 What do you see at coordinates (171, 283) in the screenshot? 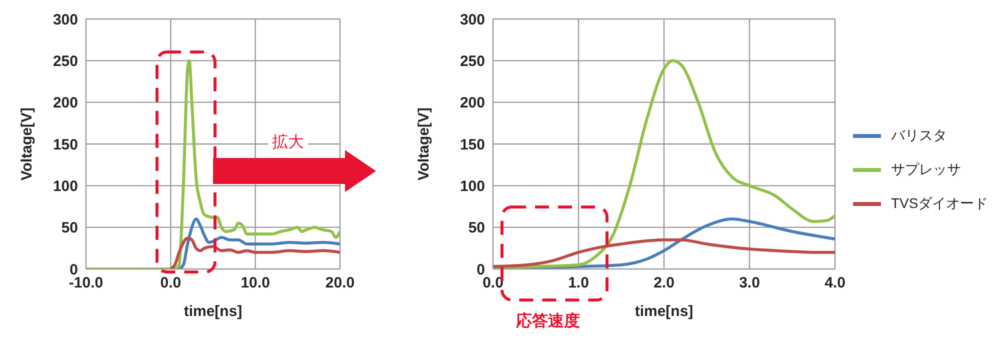
I see `x-tick-label: 0.0` at bounding box center [171, 283].